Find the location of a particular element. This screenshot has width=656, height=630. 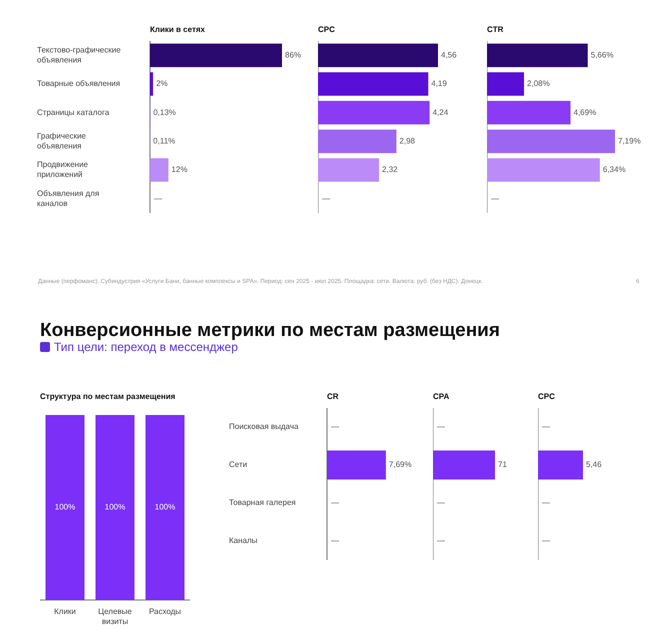

data-label: 4,19 is located at coordinates (439, 83).